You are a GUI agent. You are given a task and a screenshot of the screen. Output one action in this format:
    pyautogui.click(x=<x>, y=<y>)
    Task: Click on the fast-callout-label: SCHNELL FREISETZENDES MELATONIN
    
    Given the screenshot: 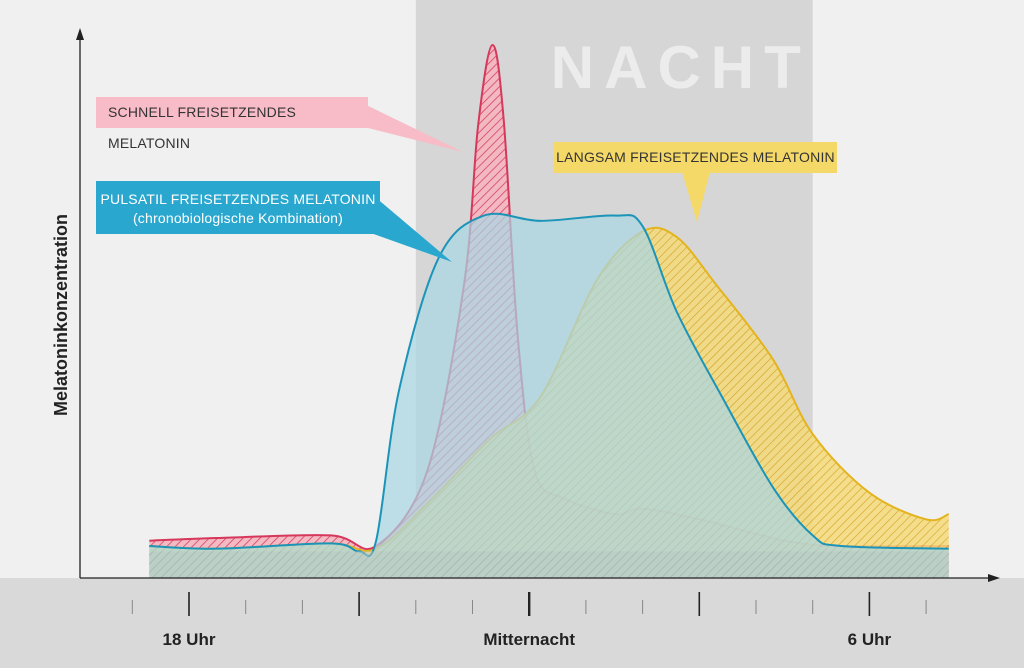 What is the action you would take?
    pyautogui.click(x=202, y=127)
    